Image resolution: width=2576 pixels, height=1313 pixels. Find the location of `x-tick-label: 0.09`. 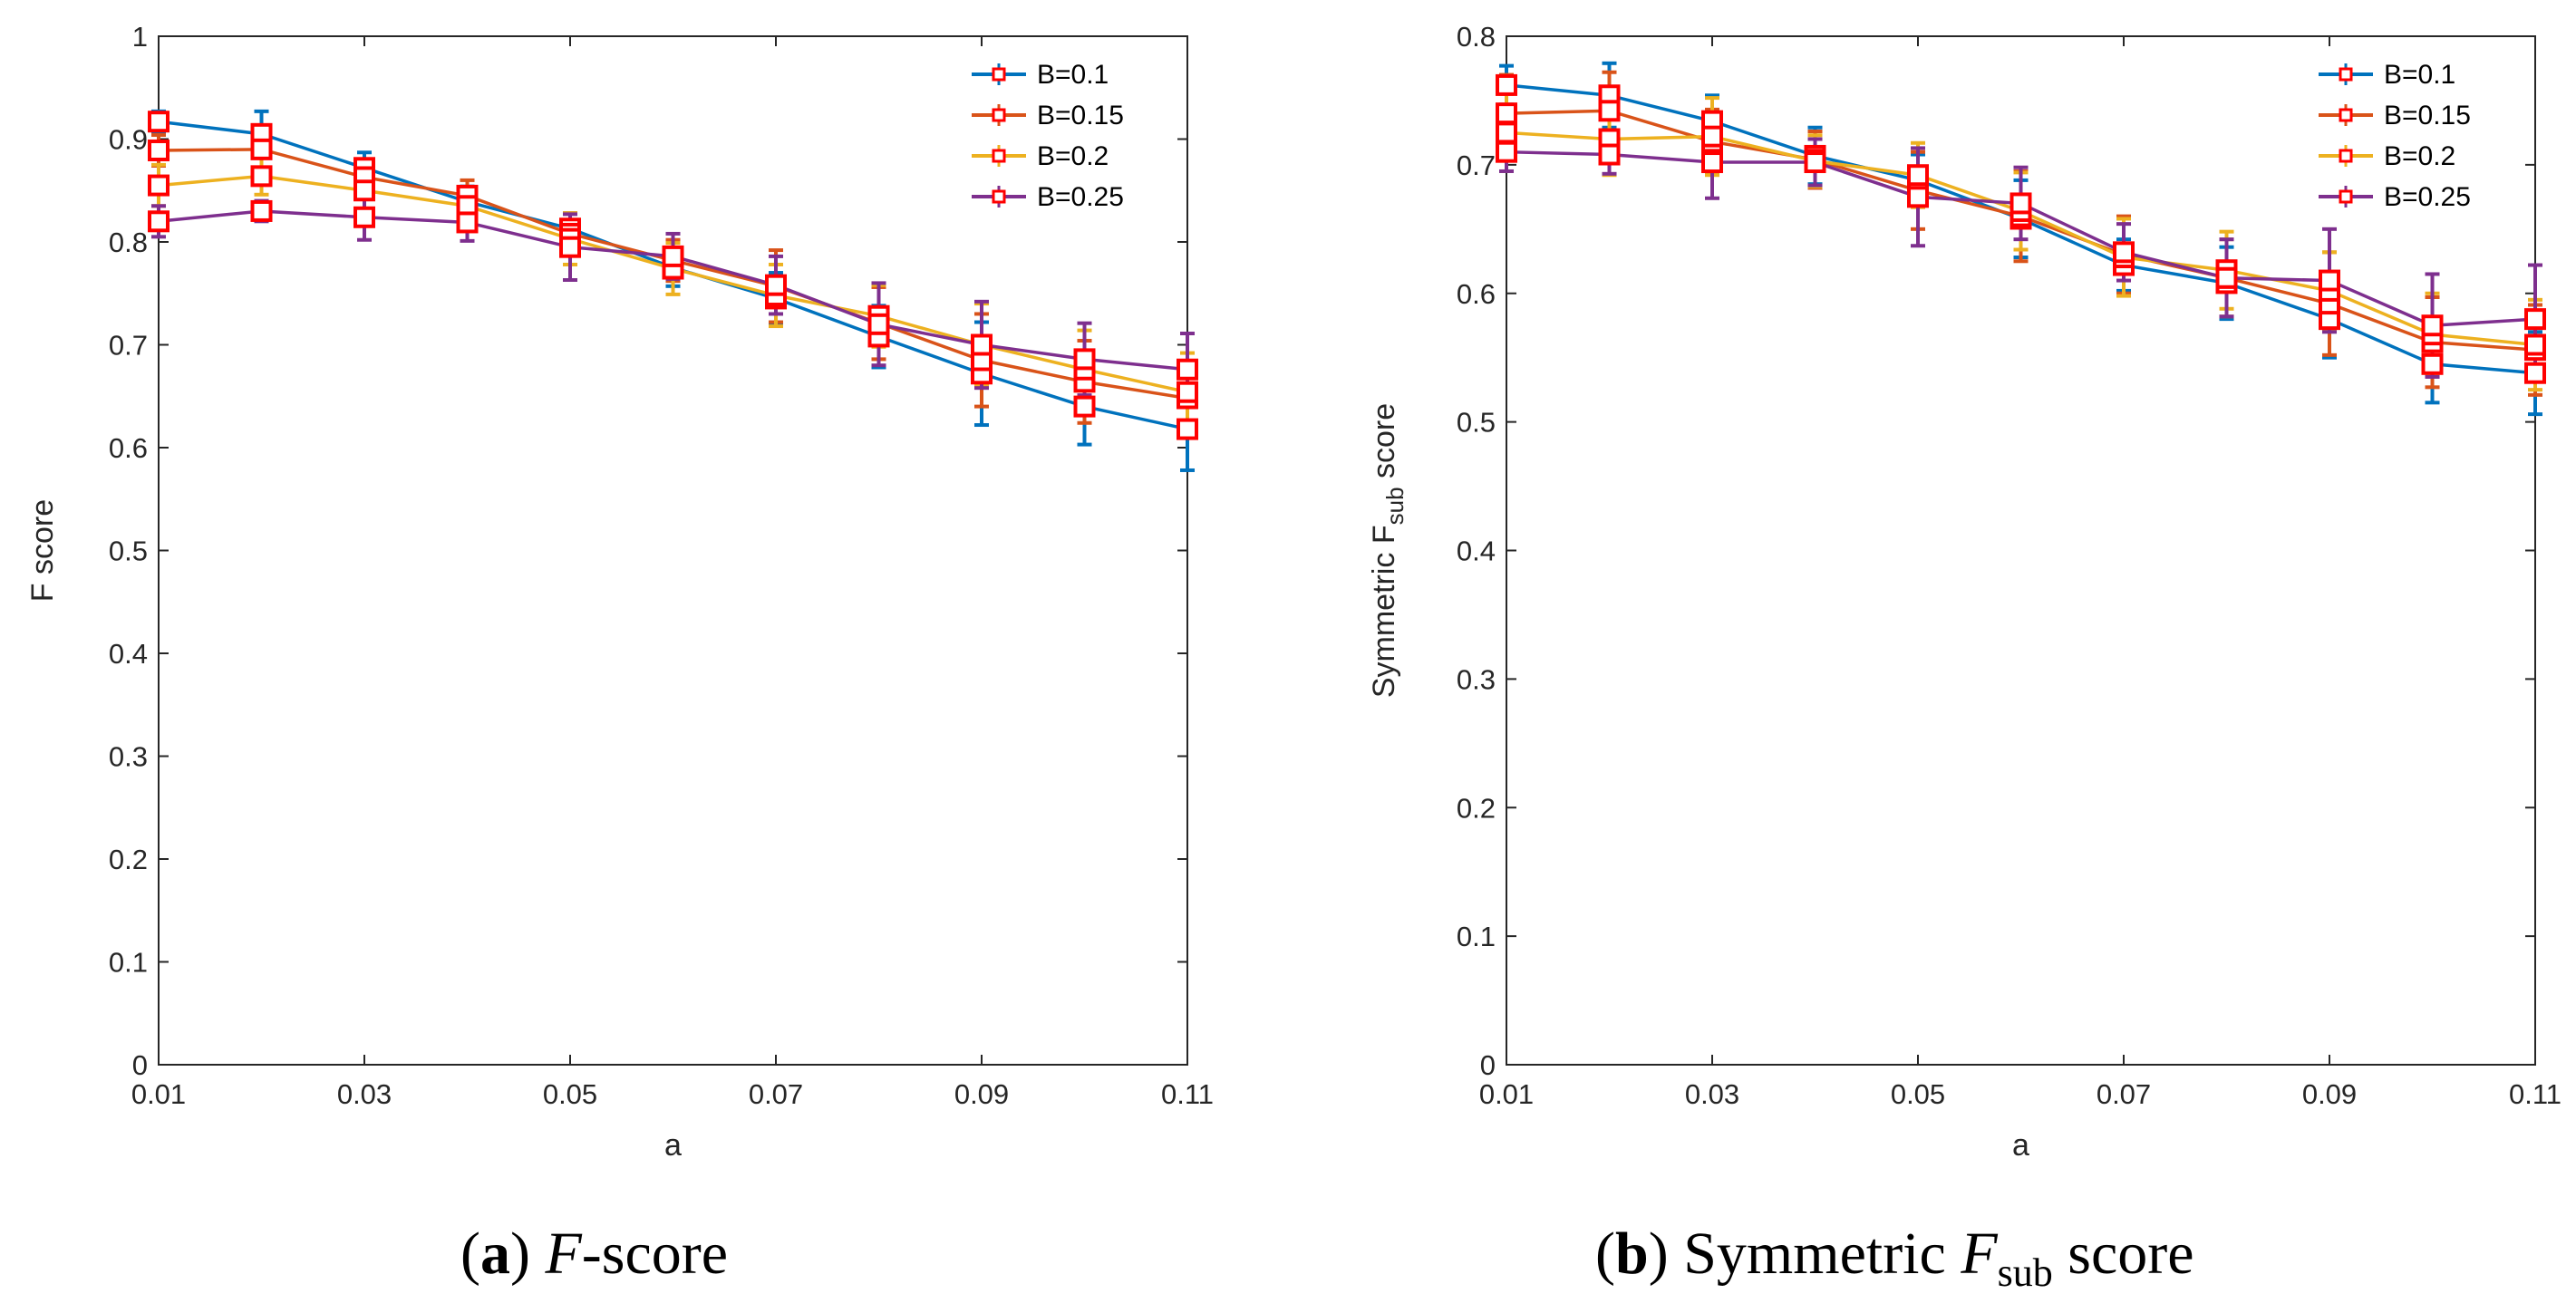

x-tick-label: 0.09 is located at coordinates (2329, 1094).